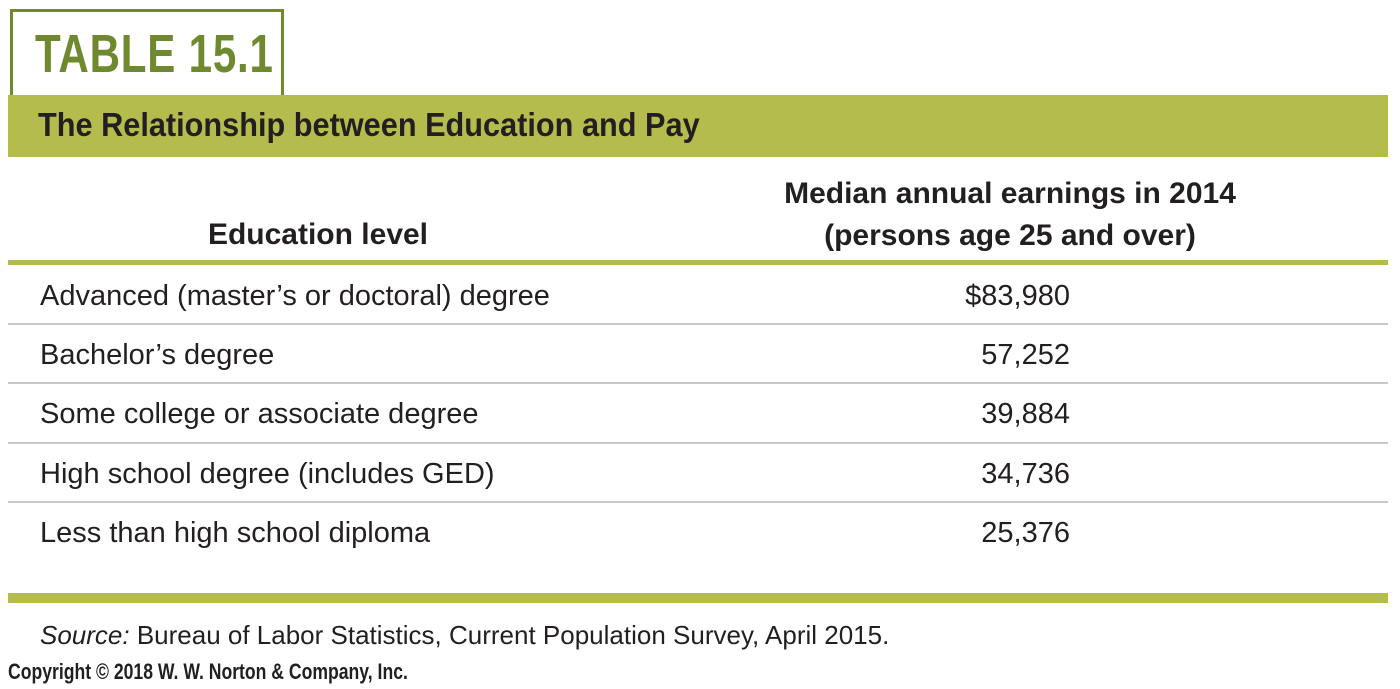  I want to click on row-earnings: 25,376, so click(1025, 533).